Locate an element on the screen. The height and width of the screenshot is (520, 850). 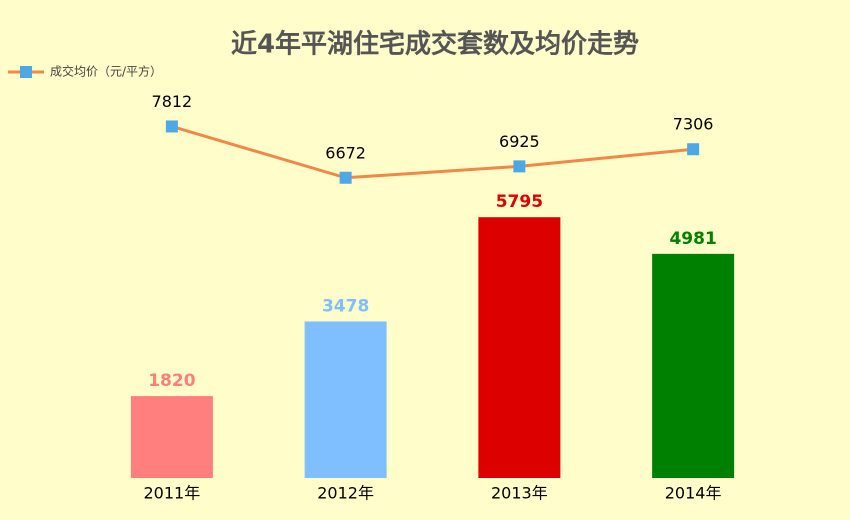
bar-value-label: 4981 is located at coordinates (692, 239).